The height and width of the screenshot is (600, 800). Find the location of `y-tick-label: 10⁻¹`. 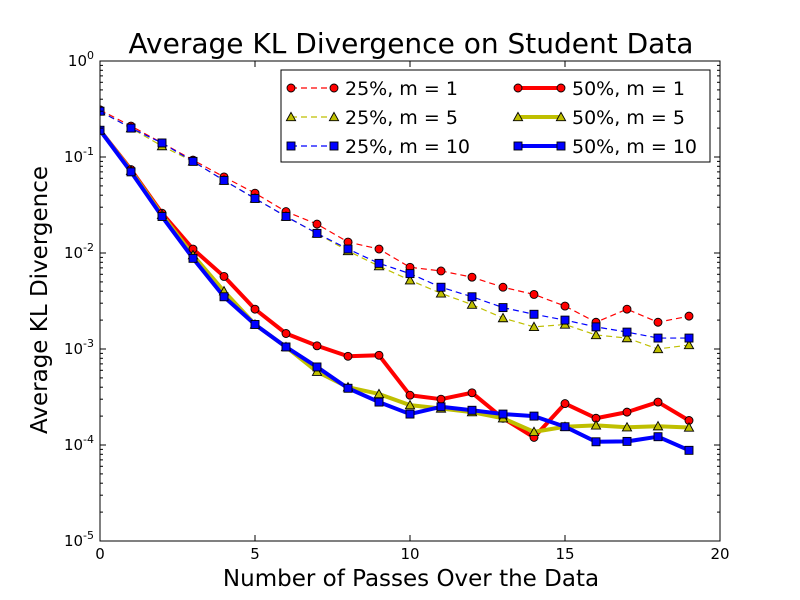

y-tick-label: 10⁻¹ is located at coordinates (79, 155).